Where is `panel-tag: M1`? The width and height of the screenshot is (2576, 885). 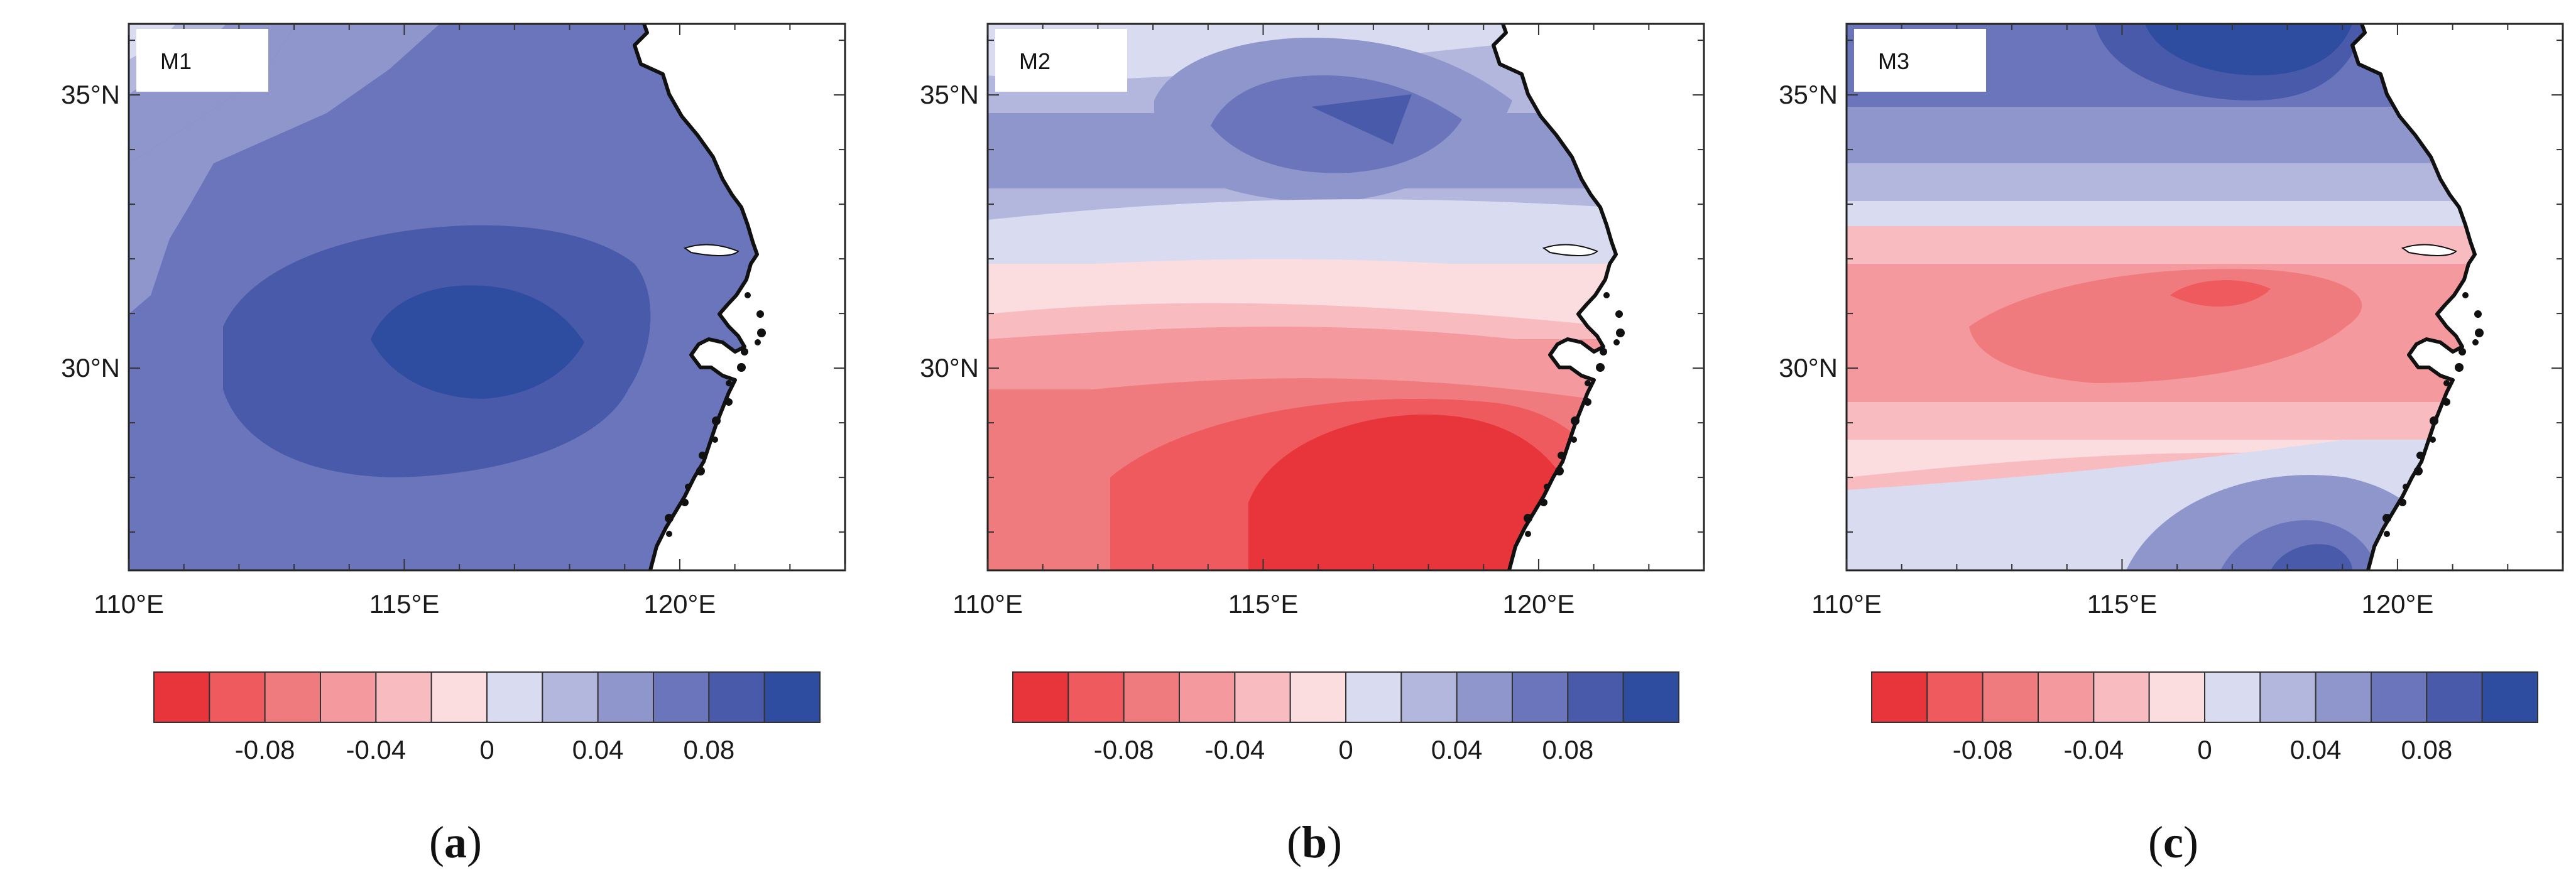
panel-tag: M1 is located at coordinates (176, 61).